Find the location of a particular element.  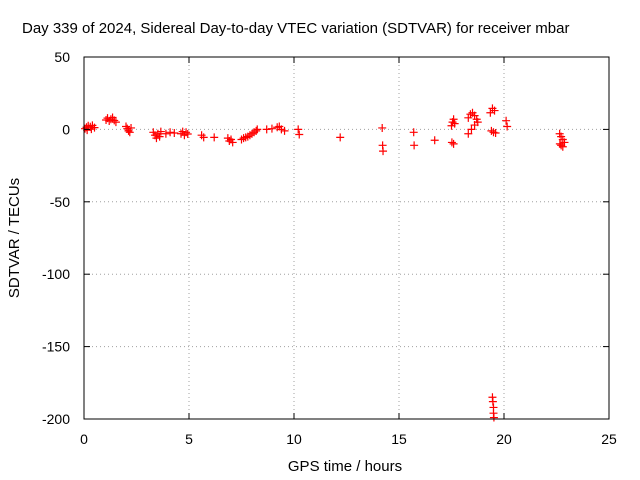

x-tick-label: 20 is located at coordinates (504, 439).